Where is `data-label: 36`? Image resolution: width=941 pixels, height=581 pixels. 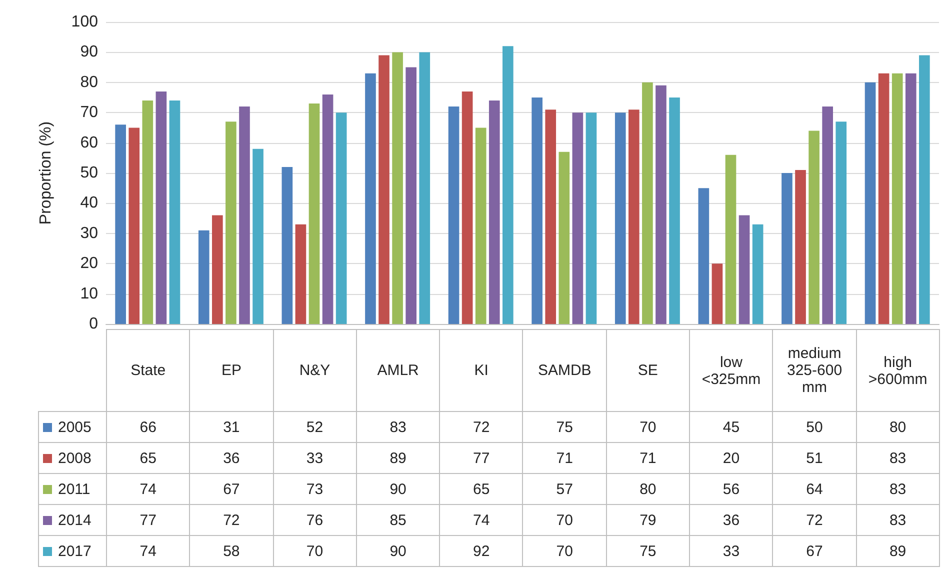 data-label: 36 is located at coordinates (731, 520).